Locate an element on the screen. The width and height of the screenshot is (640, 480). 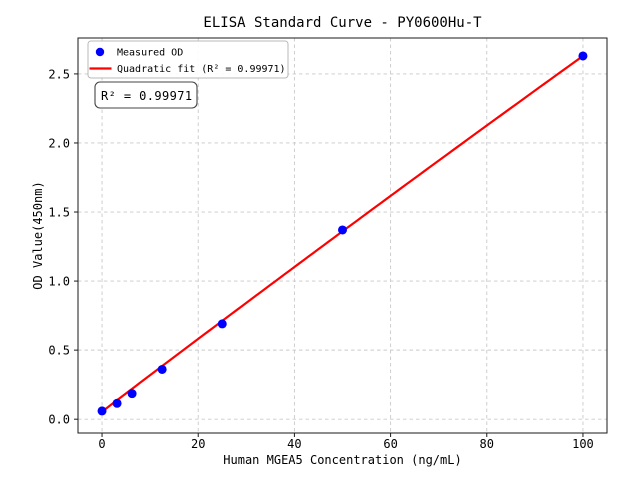
x-tick-label: 60 is located at coordinates (390, 444).